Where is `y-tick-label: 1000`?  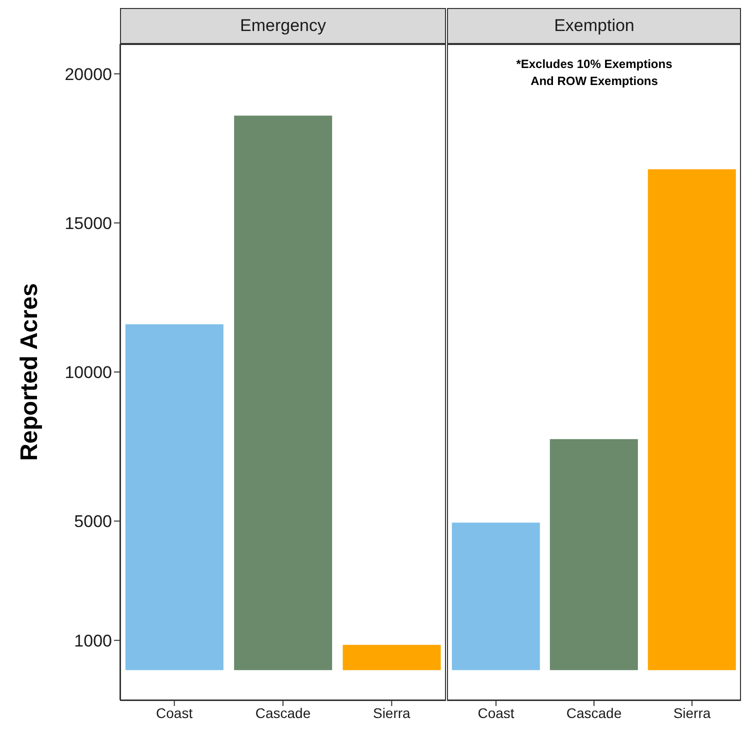 y-tick-label: 1000 is located at coordinates (93, 640).